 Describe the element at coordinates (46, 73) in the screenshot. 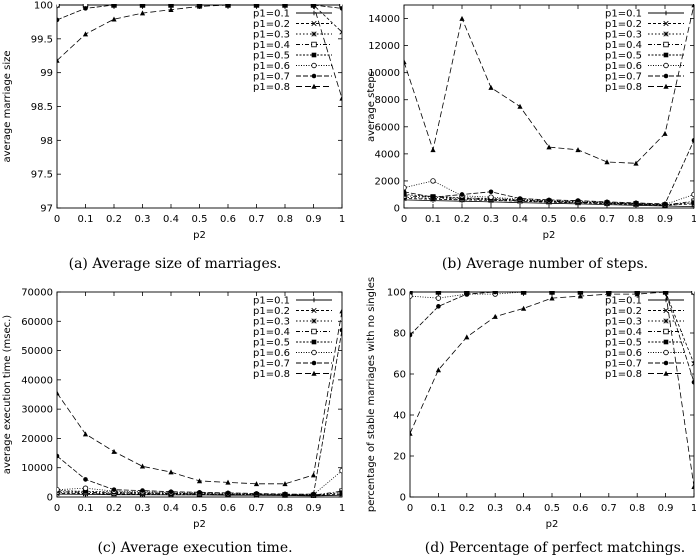

I see `y-tick-label: 99` at that location.